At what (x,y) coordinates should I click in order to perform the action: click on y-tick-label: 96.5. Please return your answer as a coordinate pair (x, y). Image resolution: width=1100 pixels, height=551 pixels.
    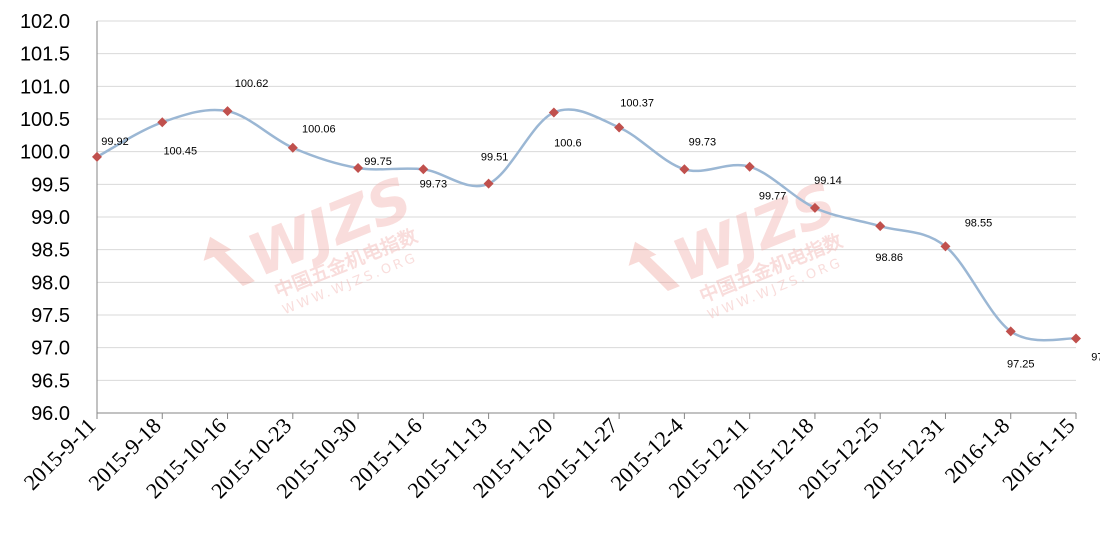
    Looking at the image, I should click on (50, 381).